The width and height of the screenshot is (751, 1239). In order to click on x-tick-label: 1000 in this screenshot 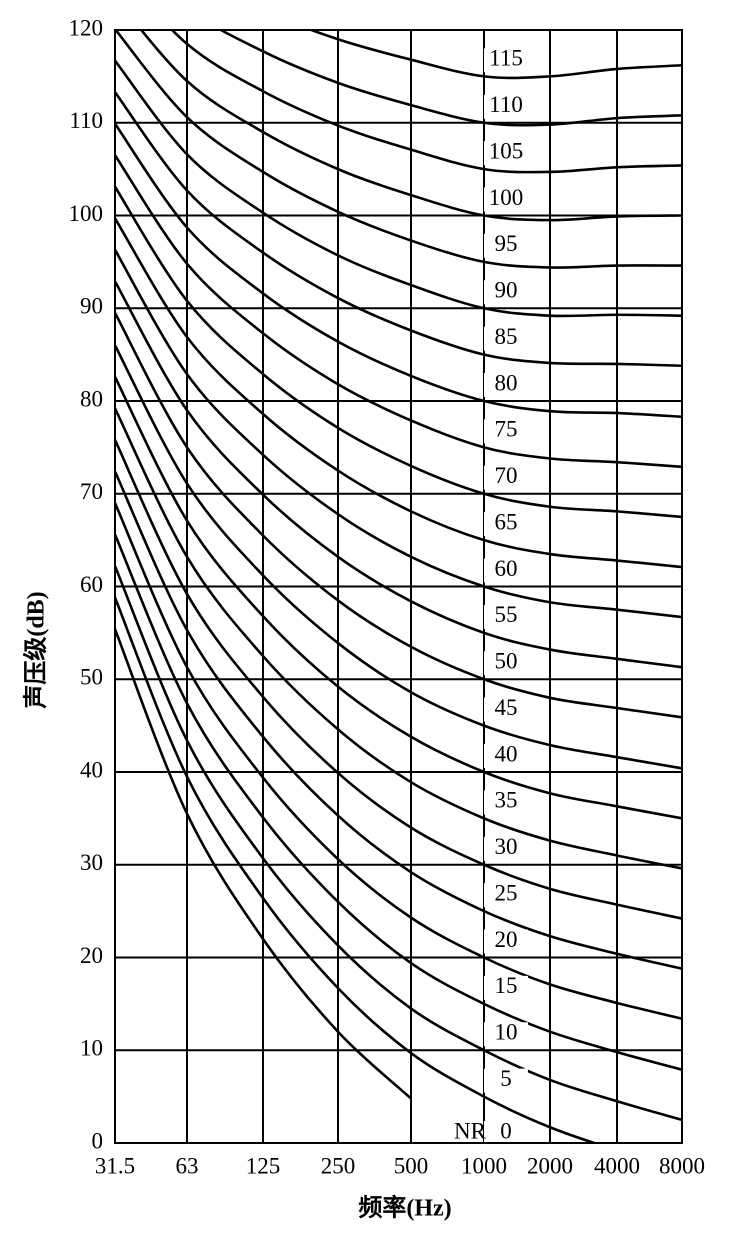, I will do `click(484, 1165)`.